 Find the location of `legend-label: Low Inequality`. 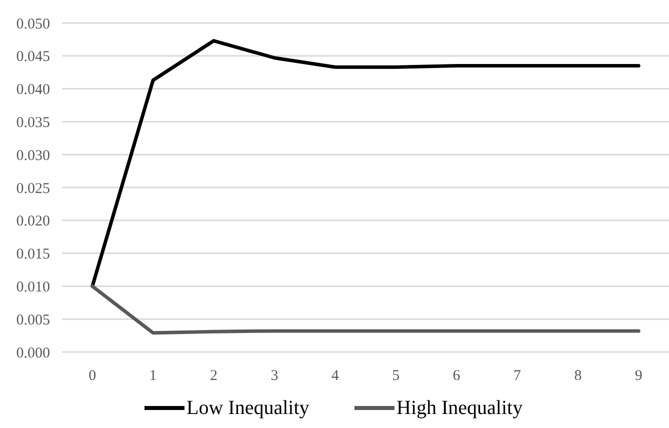

legend-label: Low Inequality is located at coordinates (248, 408).